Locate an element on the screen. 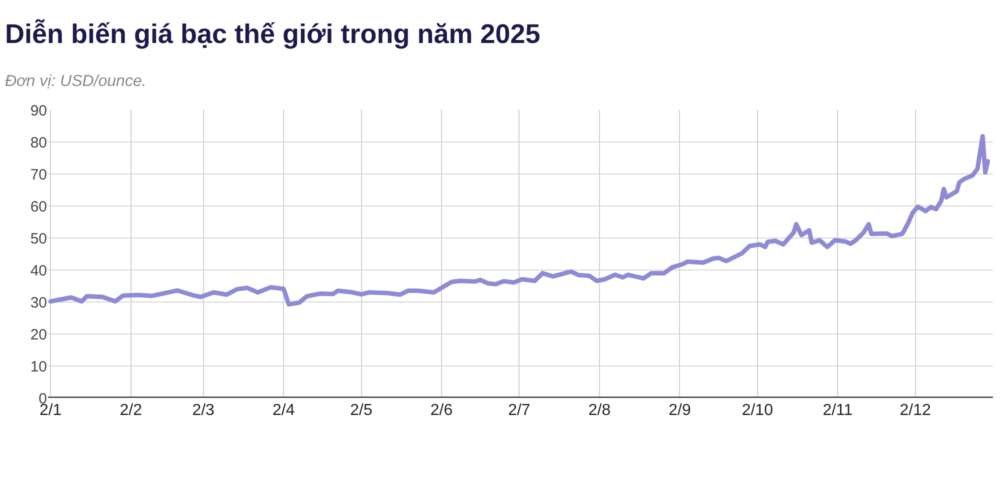  x-tick-label: 2/8 is located at coordinates (599, 410).